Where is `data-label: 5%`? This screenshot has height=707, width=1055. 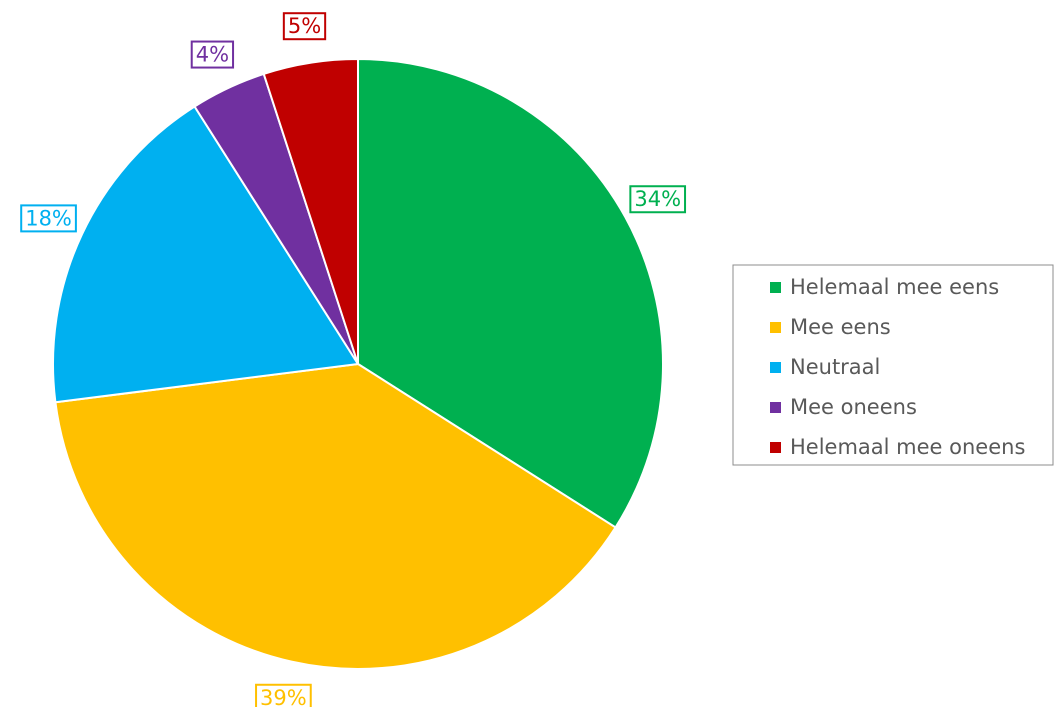 data-label: 5% is located at coordinates (304, 26).